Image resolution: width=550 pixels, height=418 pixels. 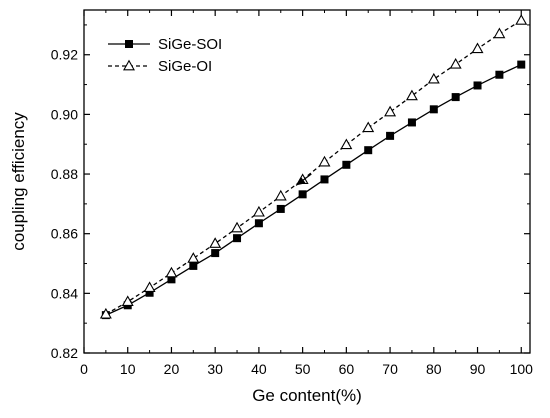 I want to click on y-tick-label: 0.92, so click(x=64, y=55).